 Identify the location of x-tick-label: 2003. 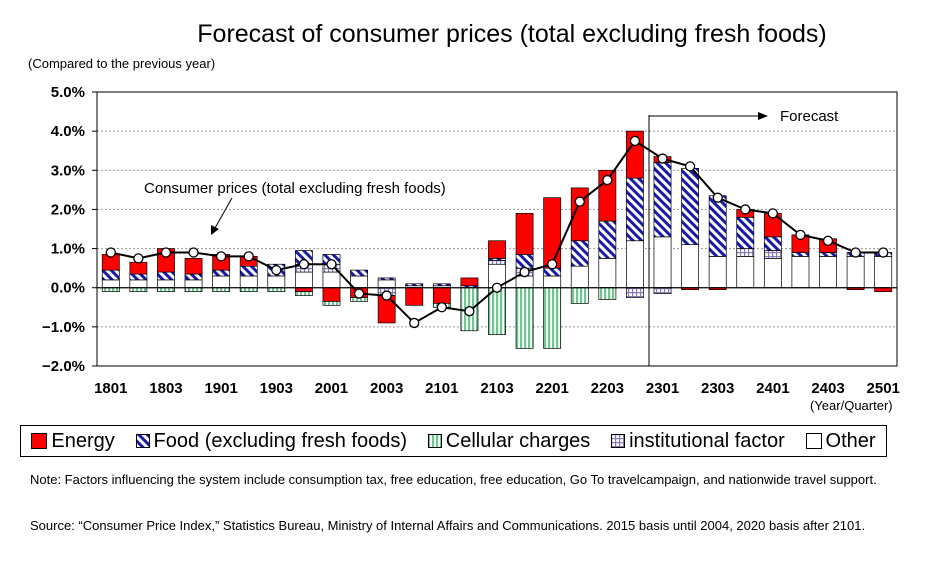
(386, 388).